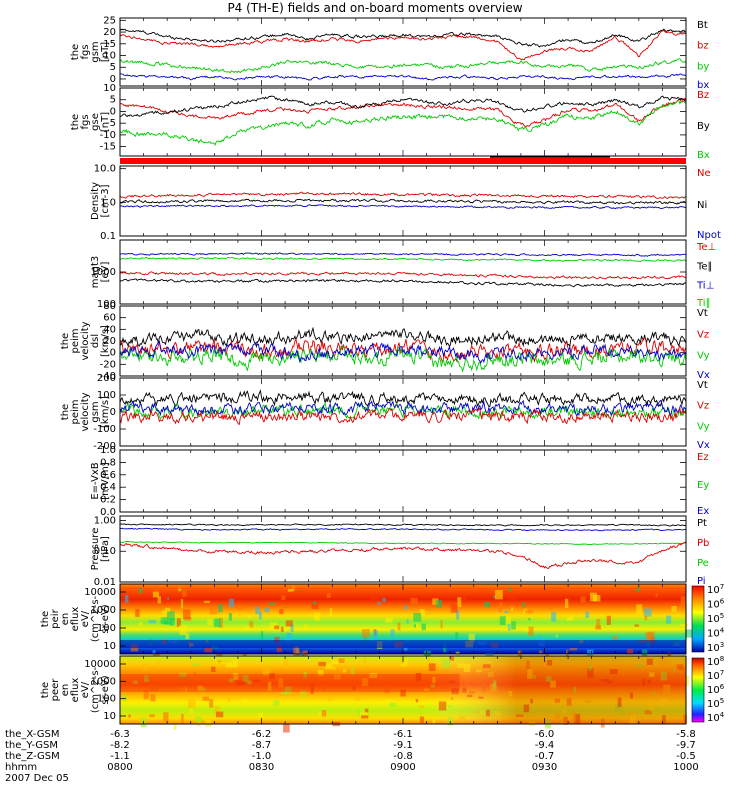  What do you see at coordinates (108, 236) in the screenshot?
I see `y-tick-label: 0.1` at bounding box center [108, 236].